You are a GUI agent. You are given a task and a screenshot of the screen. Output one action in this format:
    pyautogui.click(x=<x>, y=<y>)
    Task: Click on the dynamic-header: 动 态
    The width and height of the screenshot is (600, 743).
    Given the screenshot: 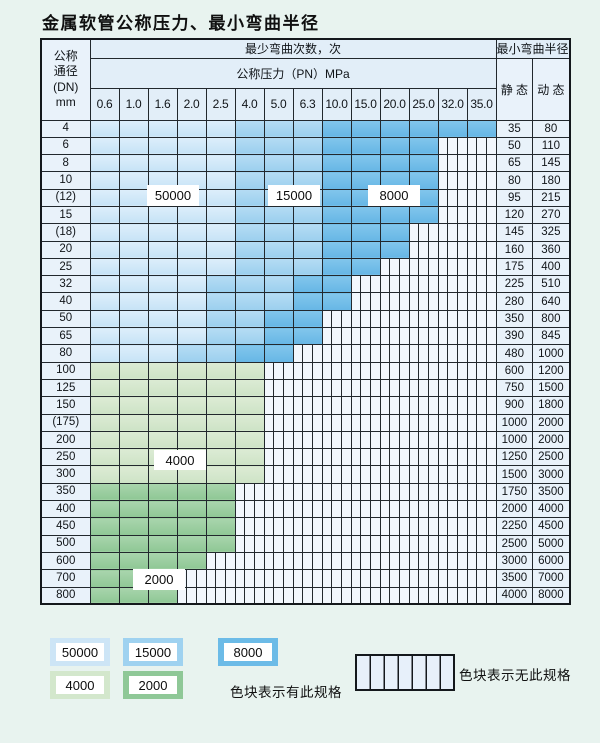 What is the action you would take?
    pyautogui.click(x=551, y=89)
    